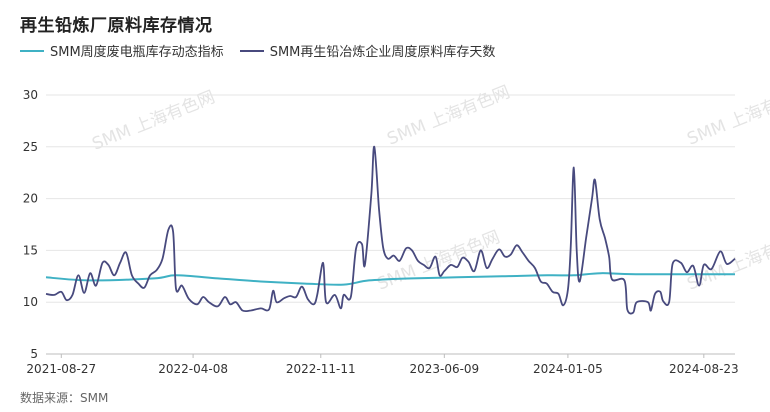  What do you see at coordinates (444, 369) in the screenshot?
I see `x-tick-label: 2023-06-09` at bounding box center [444, 369].